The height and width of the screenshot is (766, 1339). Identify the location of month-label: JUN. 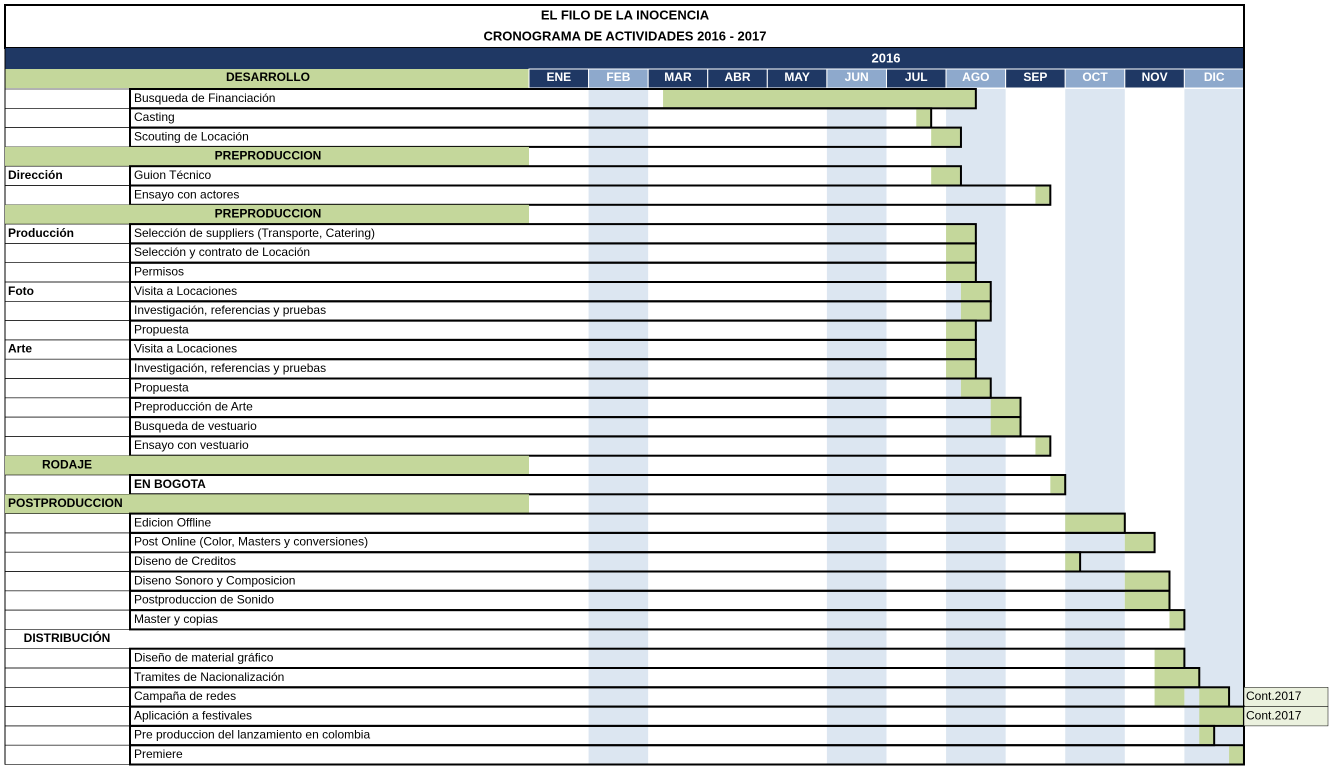
(857, 77).